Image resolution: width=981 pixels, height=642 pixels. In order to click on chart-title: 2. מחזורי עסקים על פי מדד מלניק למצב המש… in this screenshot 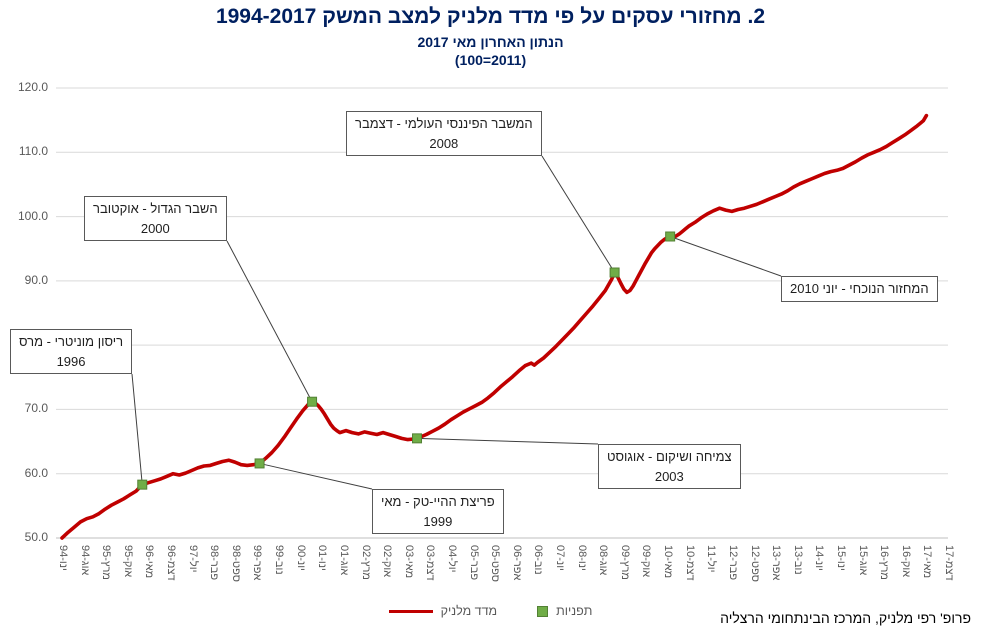, I will do `click(490, 16)`.